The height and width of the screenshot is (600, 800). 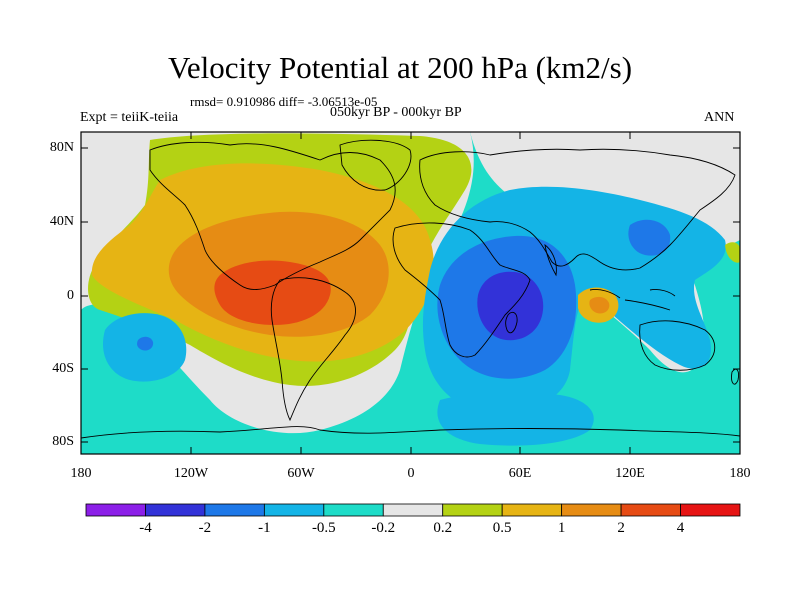 What do you see at coordinates (515, 419) in the screenshot?
I see `contour-neg05-south` at bounding box center [515, 419].